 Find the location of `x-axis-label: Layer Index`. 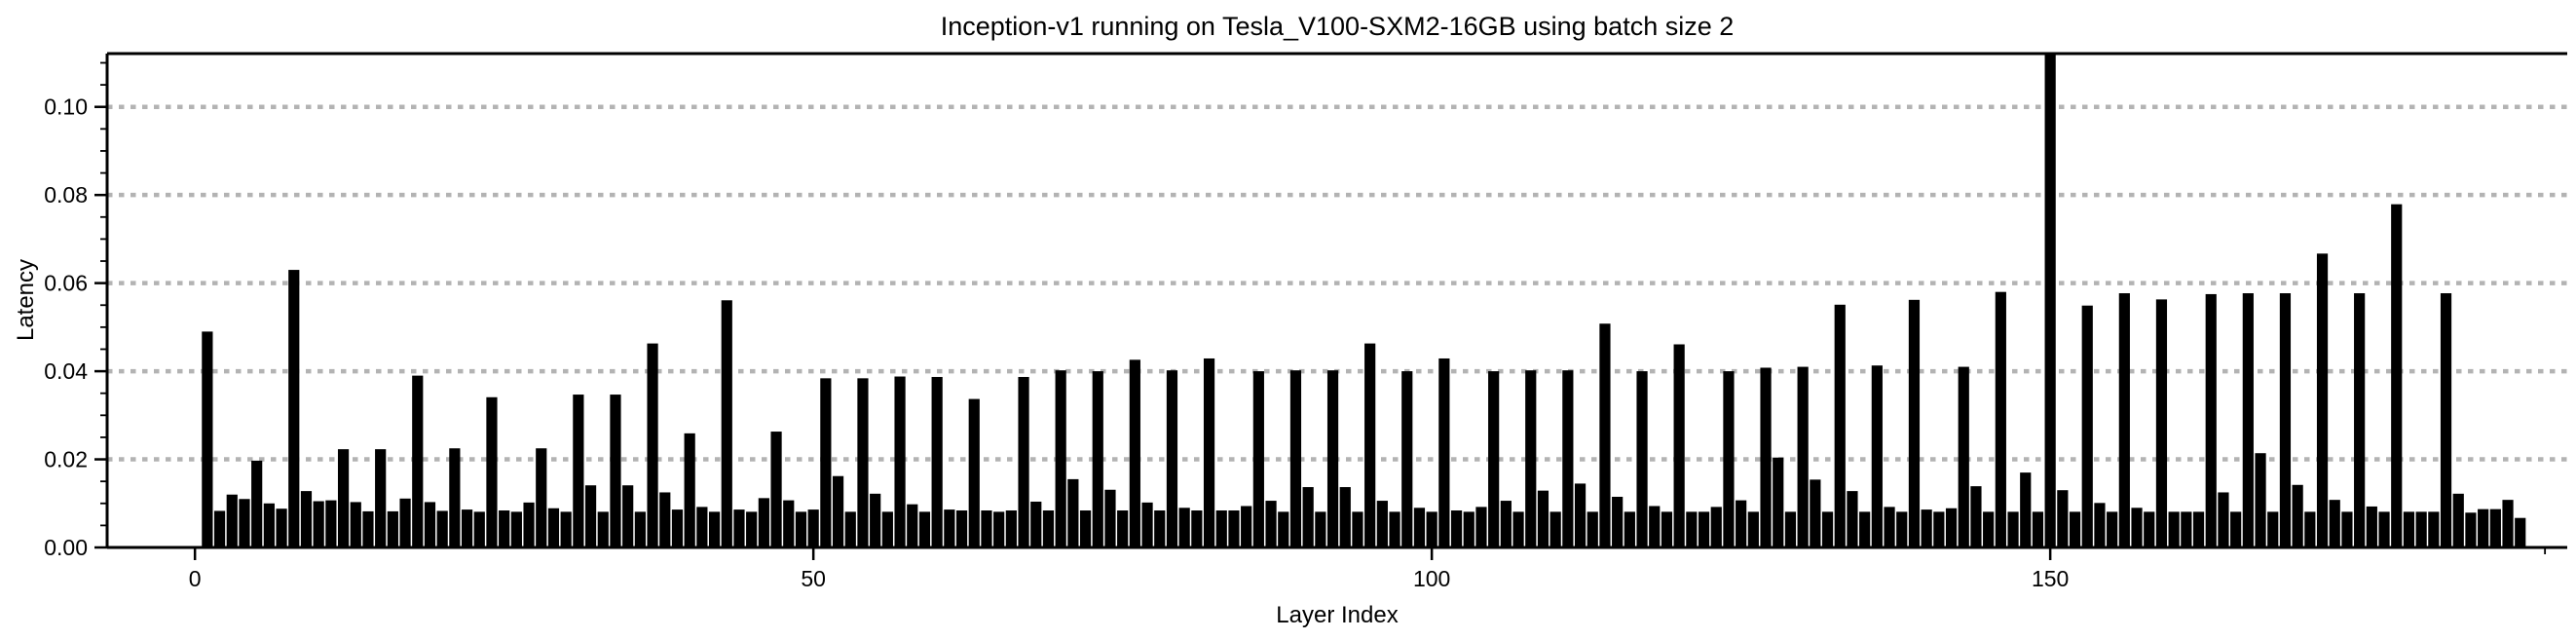

x-axis-label: Layer Index is located at coordinates (1337, 615).